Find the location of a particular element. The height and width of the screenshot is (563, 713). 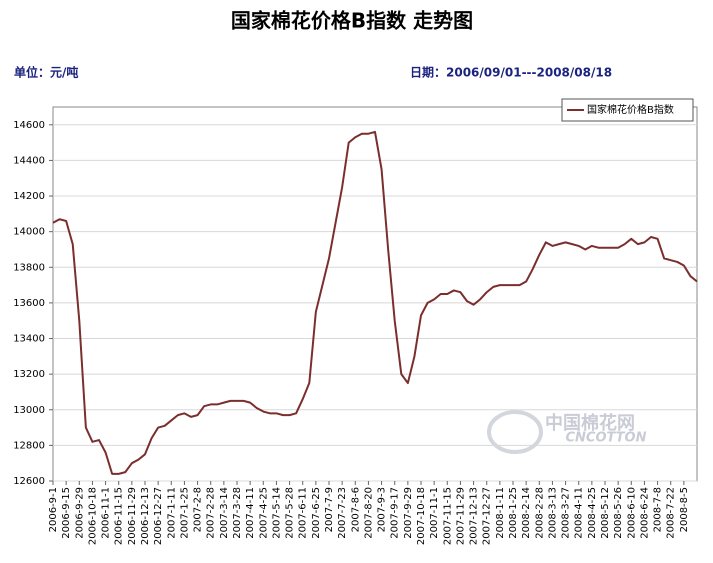

x-tick-label: 2007-2-8 is located at coordinates (198, 509).